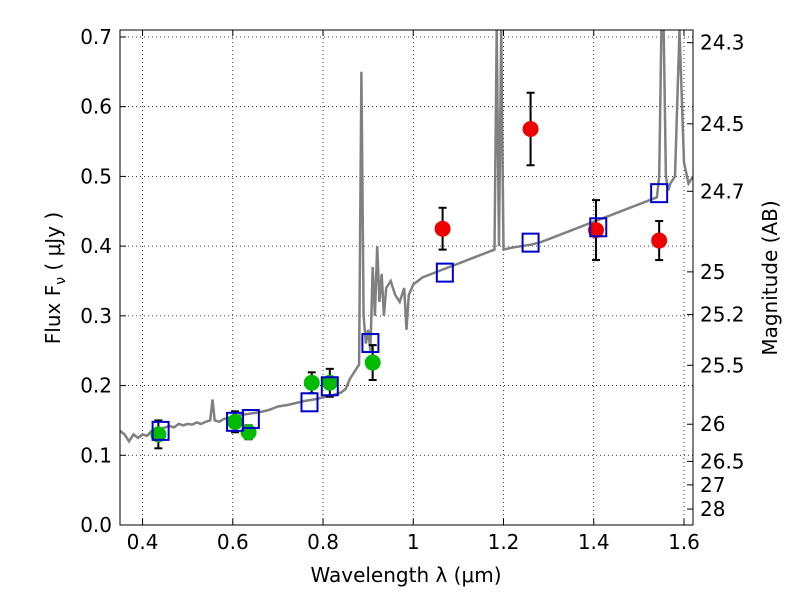  Describe the element at coordinates (96, 107) in the screenshot. I see `y-tick-label: 0.6` at that location.